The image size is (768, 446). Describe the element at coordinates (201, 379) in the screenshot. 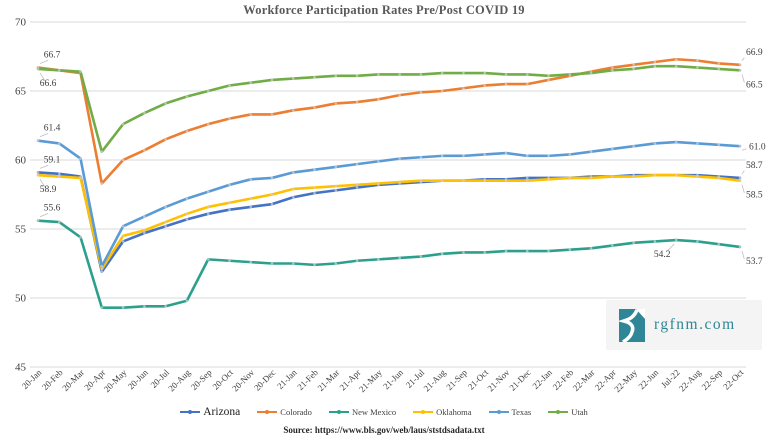

I see `x-axis-tick-label: 20-Sep` at that location.